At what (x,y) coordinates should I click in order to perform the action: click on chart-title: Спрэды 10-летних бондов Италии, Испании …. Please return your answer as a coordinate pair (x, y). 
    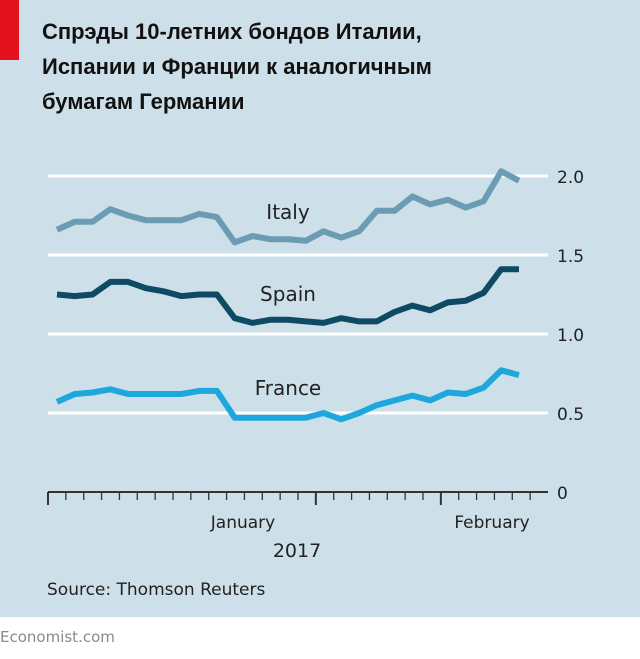
    Looking at the image, I should click on (237, 66).